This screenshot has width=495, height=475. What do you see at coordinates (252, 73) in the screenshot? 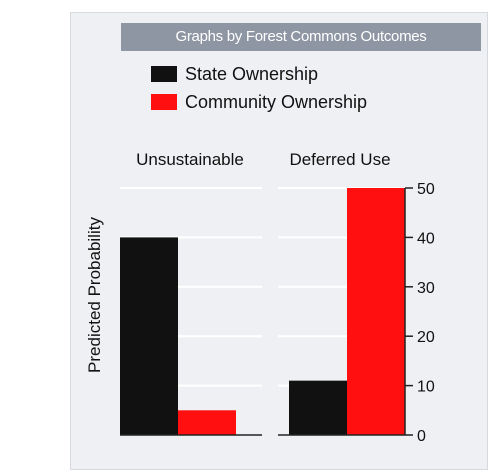
I see `legend-label-state: State Ownership` at bounding box center [252, 73].